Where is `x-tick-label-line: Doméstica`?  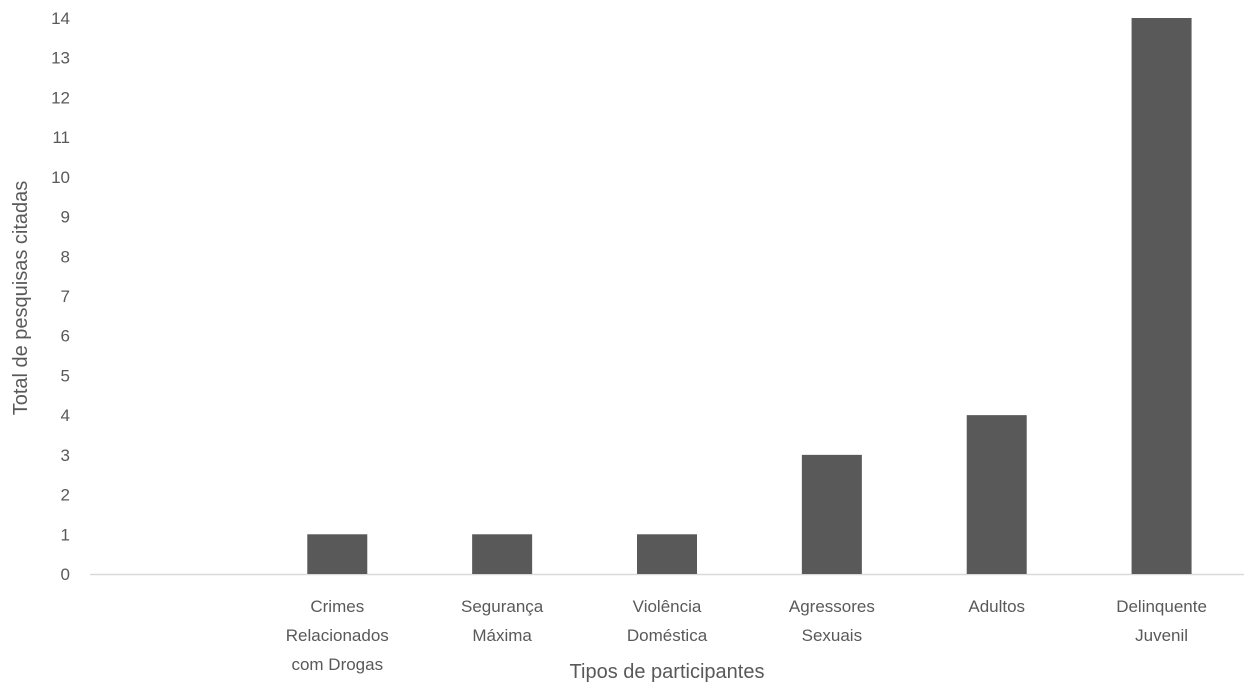 x-tick-label-line: Doméstica is located at coordinates (667, 635).